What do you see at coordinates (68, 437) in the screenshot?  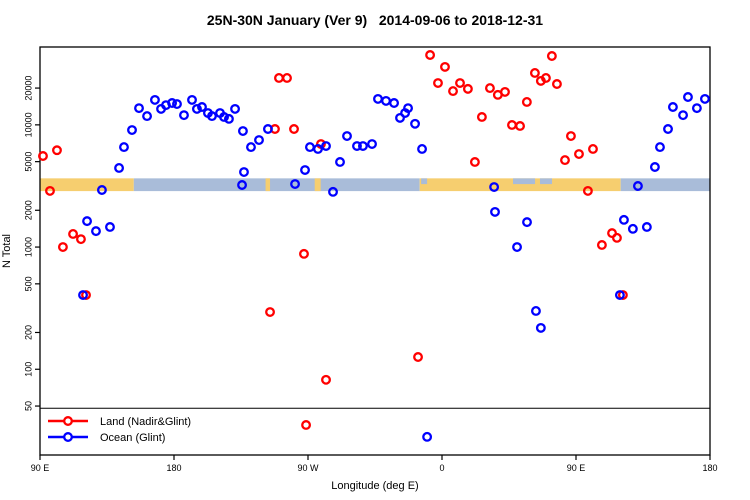 I see `legend-marker` at bounding box center [68, 437].